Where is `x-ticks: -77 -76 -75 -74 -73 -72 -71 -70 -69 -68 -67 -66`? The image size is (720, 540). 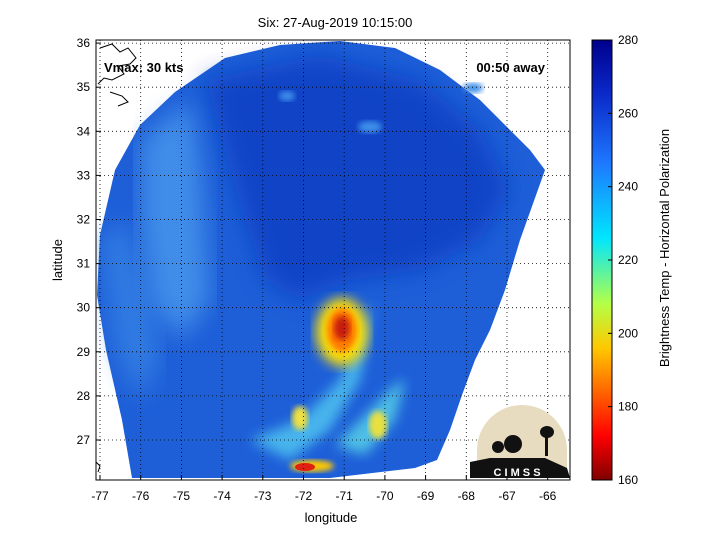
x-ticks: -77 -76 -75 -74 -73 -72 -71 -70 -69 -68 -67 -66 is located at coordinates (324, 489).